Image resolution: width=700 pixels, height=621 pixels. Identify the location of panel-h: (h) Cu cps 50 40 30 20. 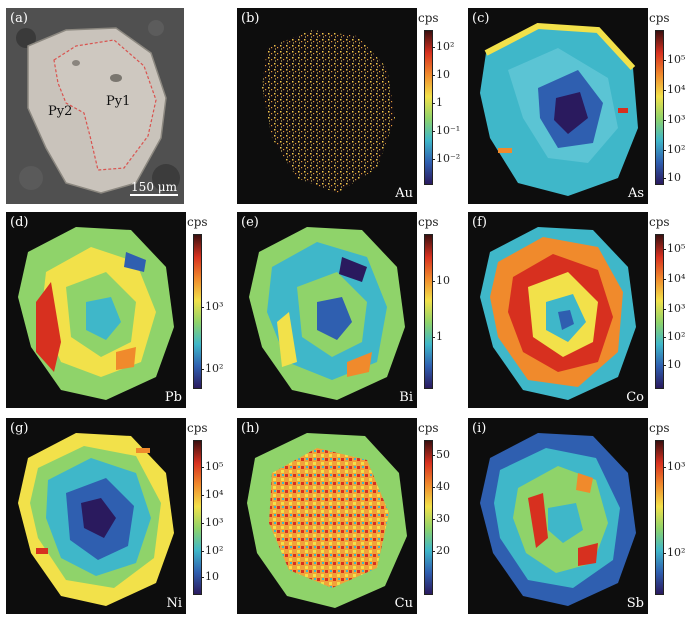
(348, 516).